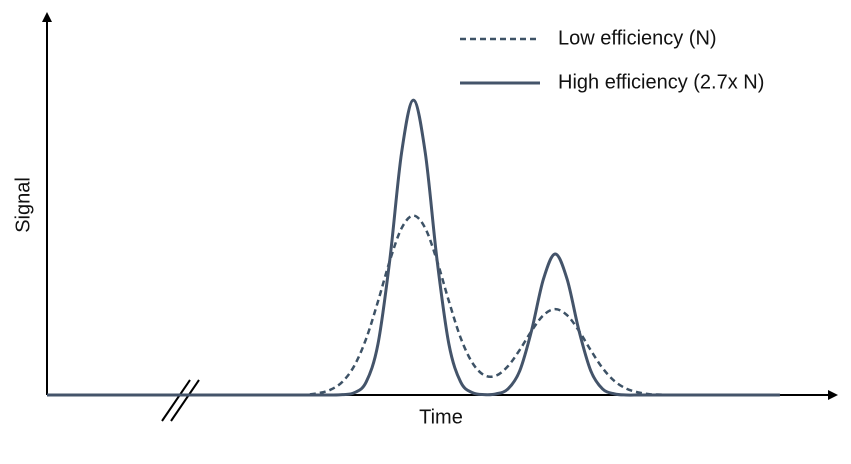  Describe the element at coordinates (637, 38) in the screenshot. I see `legend-label: Low efficiency (N)` at that location.